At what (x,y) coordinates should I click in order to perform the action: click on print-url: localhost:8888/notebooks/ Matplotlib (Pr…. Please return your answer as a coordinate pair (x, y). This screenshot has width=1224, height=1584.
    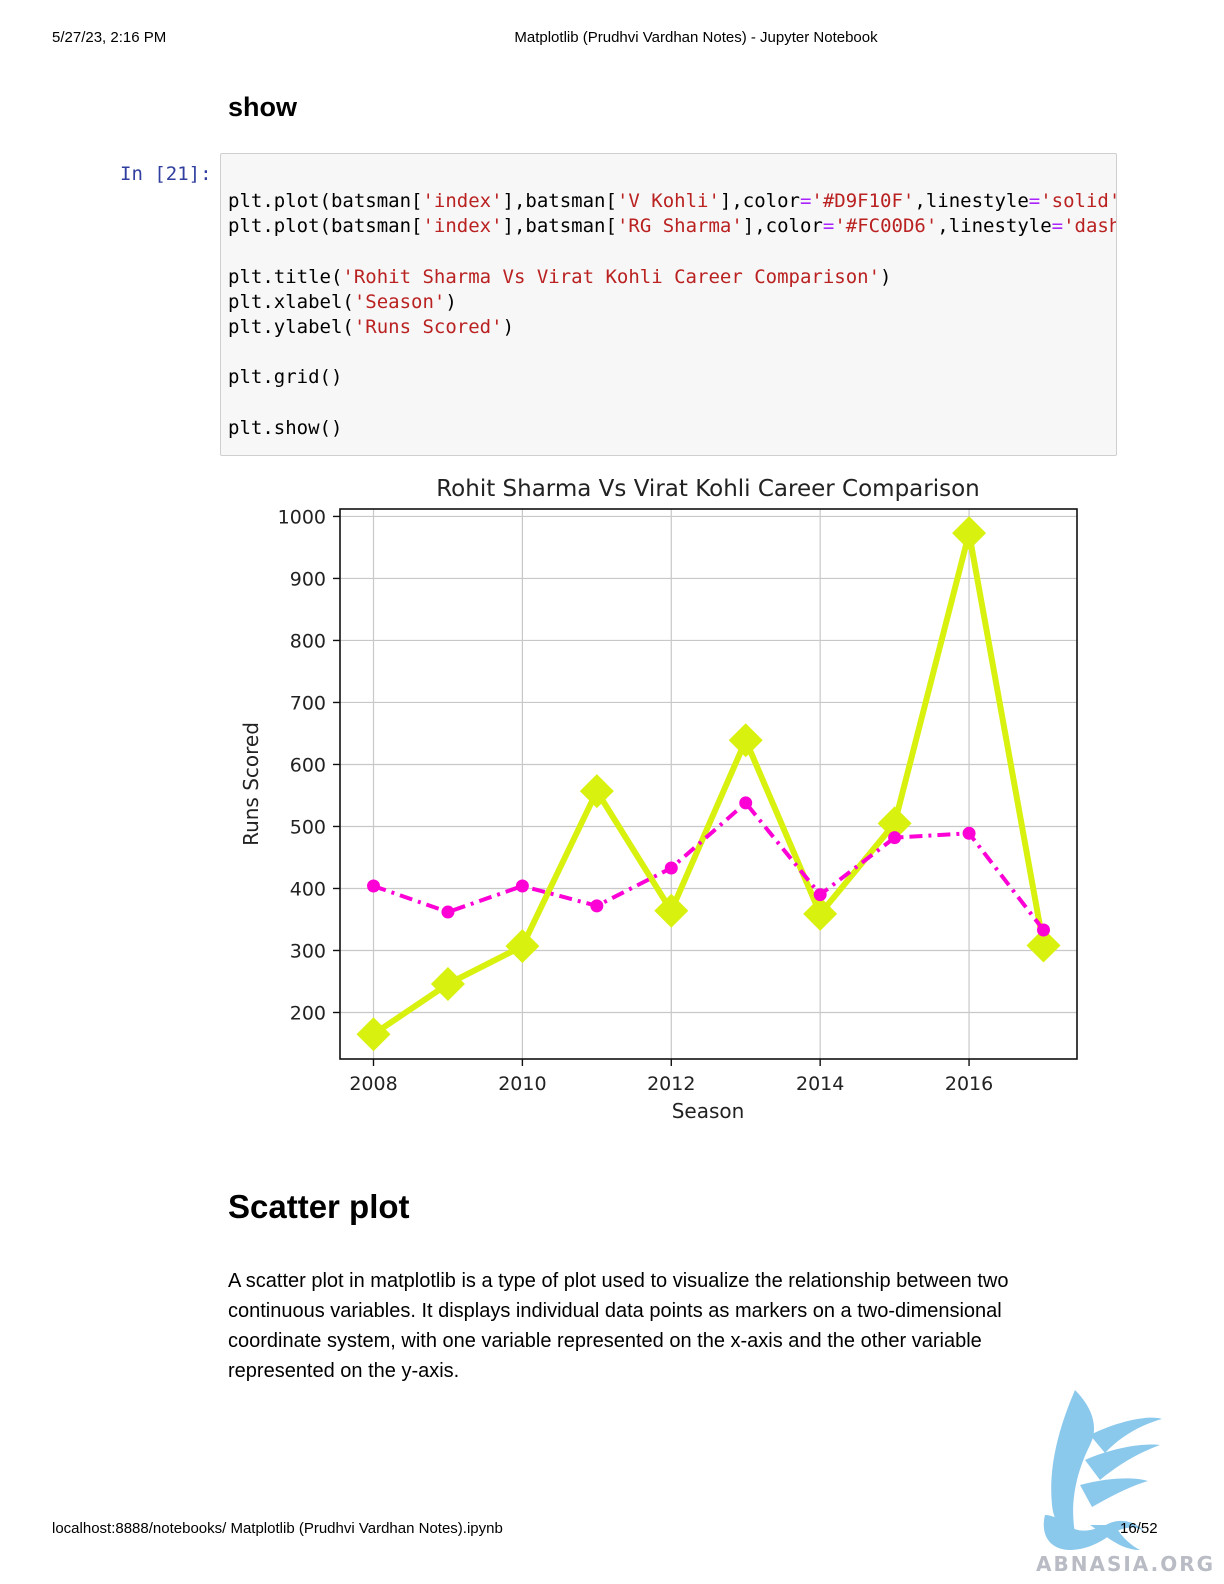
    Looking at the image, I should click on (277, 1528).